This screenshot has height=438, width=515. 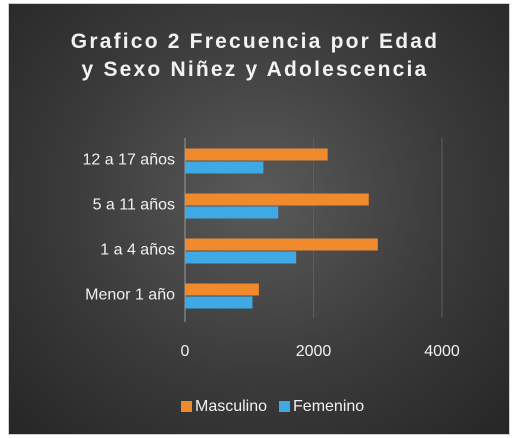 What do you see at coordinates (128, 160) in the screenshot?
I see `y-tick-label: 12 a 17 años` at bounding box center [128, 160].